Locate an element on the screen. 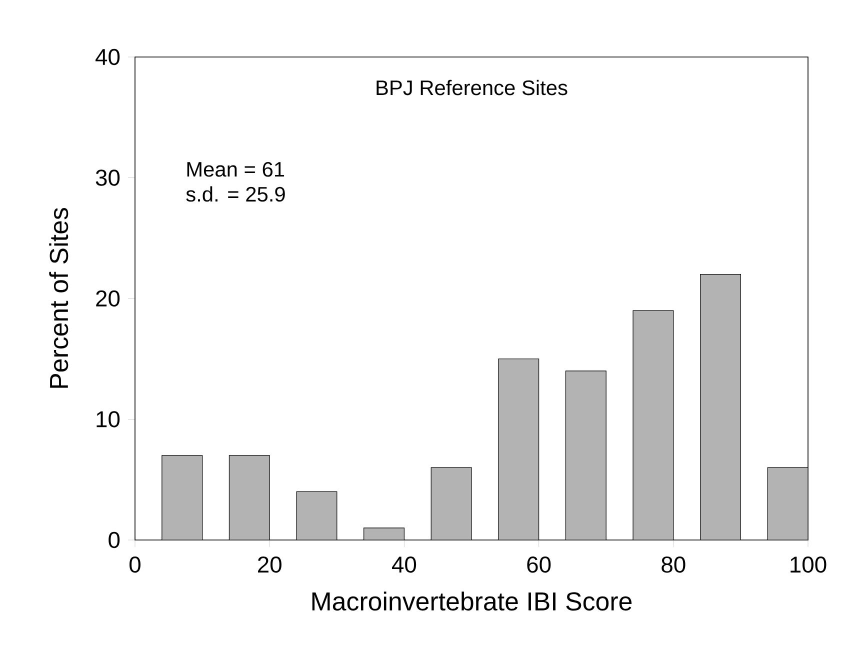  x-axis-title: Macroinvertebrate IBI Score is located at coordinates (472, 601).